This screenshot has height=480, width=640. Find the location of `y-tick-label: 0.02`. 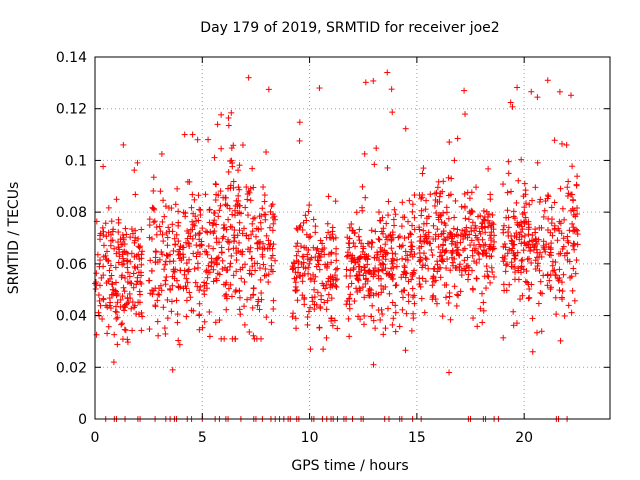

y-tick-label: 0.02 is located at coordinates (71, 368).